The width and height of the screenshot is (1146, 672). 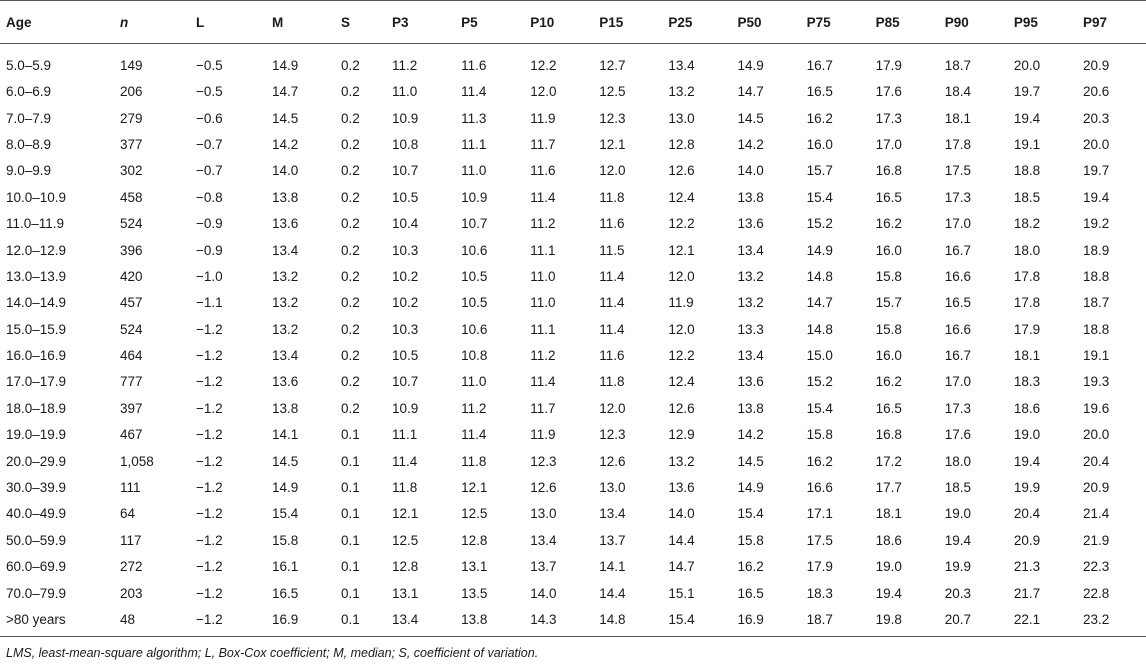 What do you see at coordinates (209, 224) in the screenshot?
I see `table-cell: −0.9` at bounding box center [209, 224].